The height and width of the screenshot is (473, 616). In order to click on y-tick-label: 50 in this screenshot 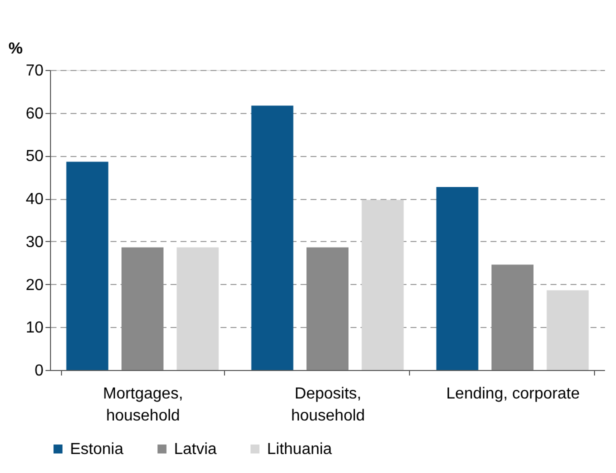, I will do `click(35, 157)`.